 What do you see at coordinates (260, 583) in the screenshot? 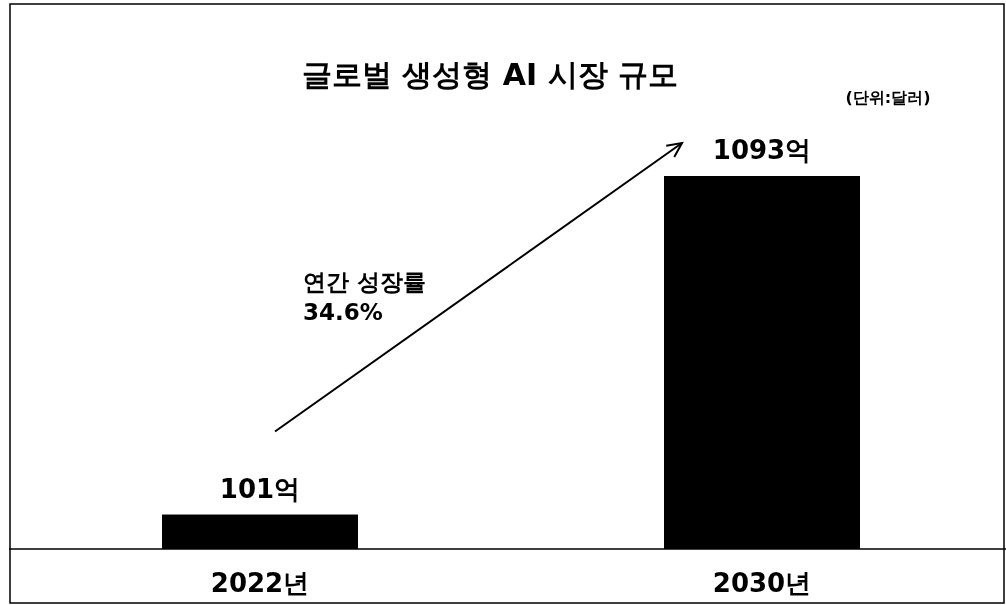
I see `x-tick-label: 2022년` at bounding box center [260, 583].